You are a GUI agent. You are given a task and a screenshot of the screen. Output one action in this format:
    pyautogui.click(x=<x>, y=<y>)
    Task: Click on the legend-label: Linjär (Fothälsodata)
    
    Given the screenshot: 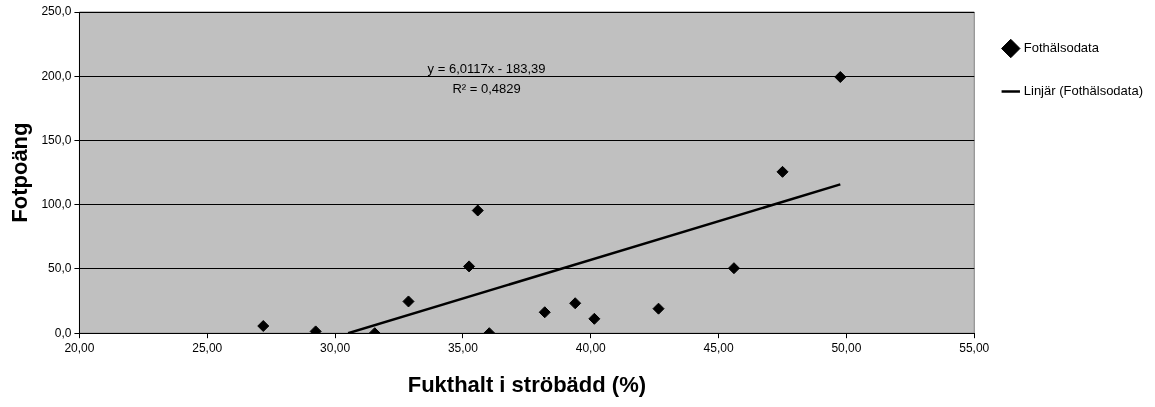 What is the action you would take?
    pyautogui.click(x=1083, y=91)
    